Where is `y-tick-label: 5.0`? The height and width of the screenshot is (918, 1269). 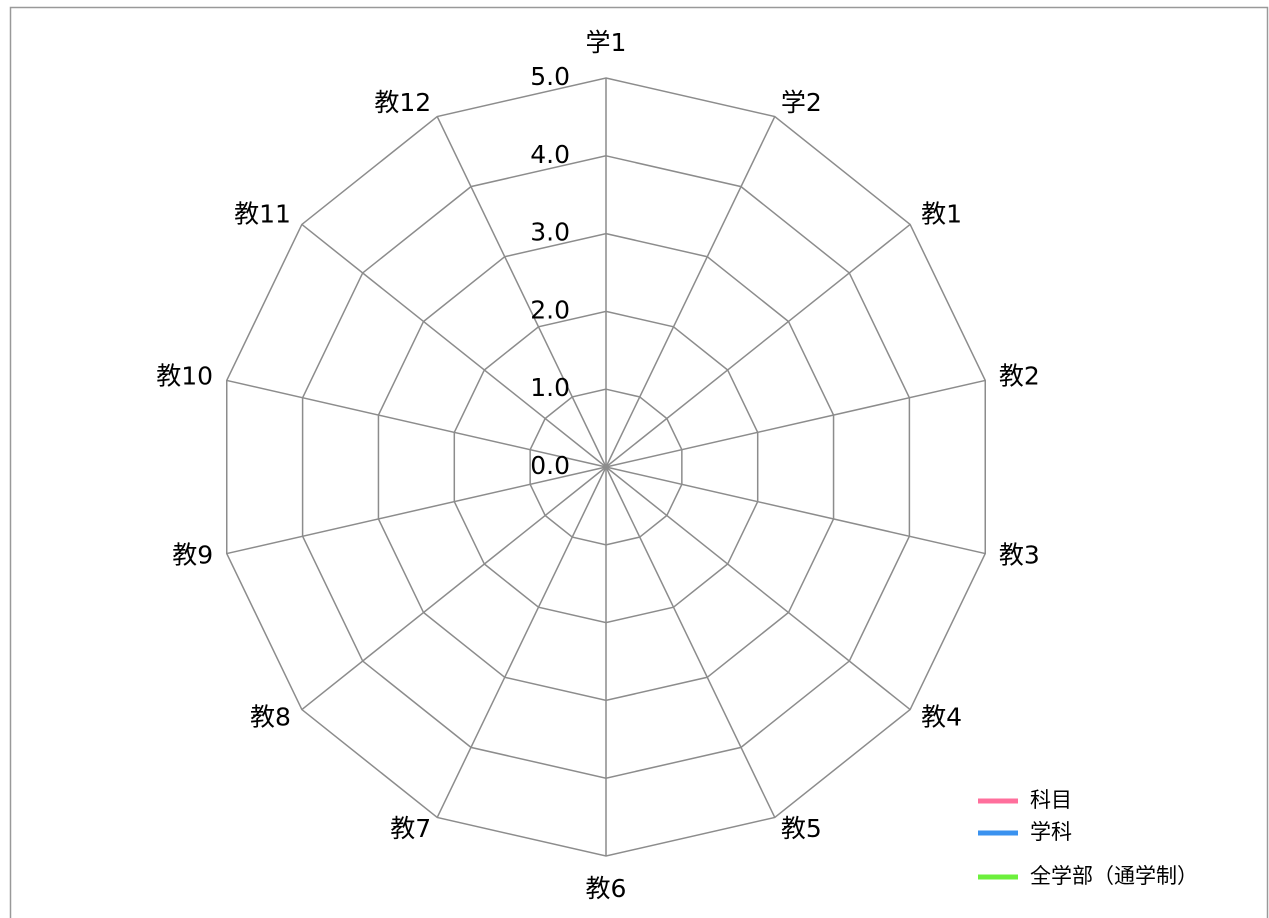
y-tick-label: 5.0 is located at coordinates (550, 76).